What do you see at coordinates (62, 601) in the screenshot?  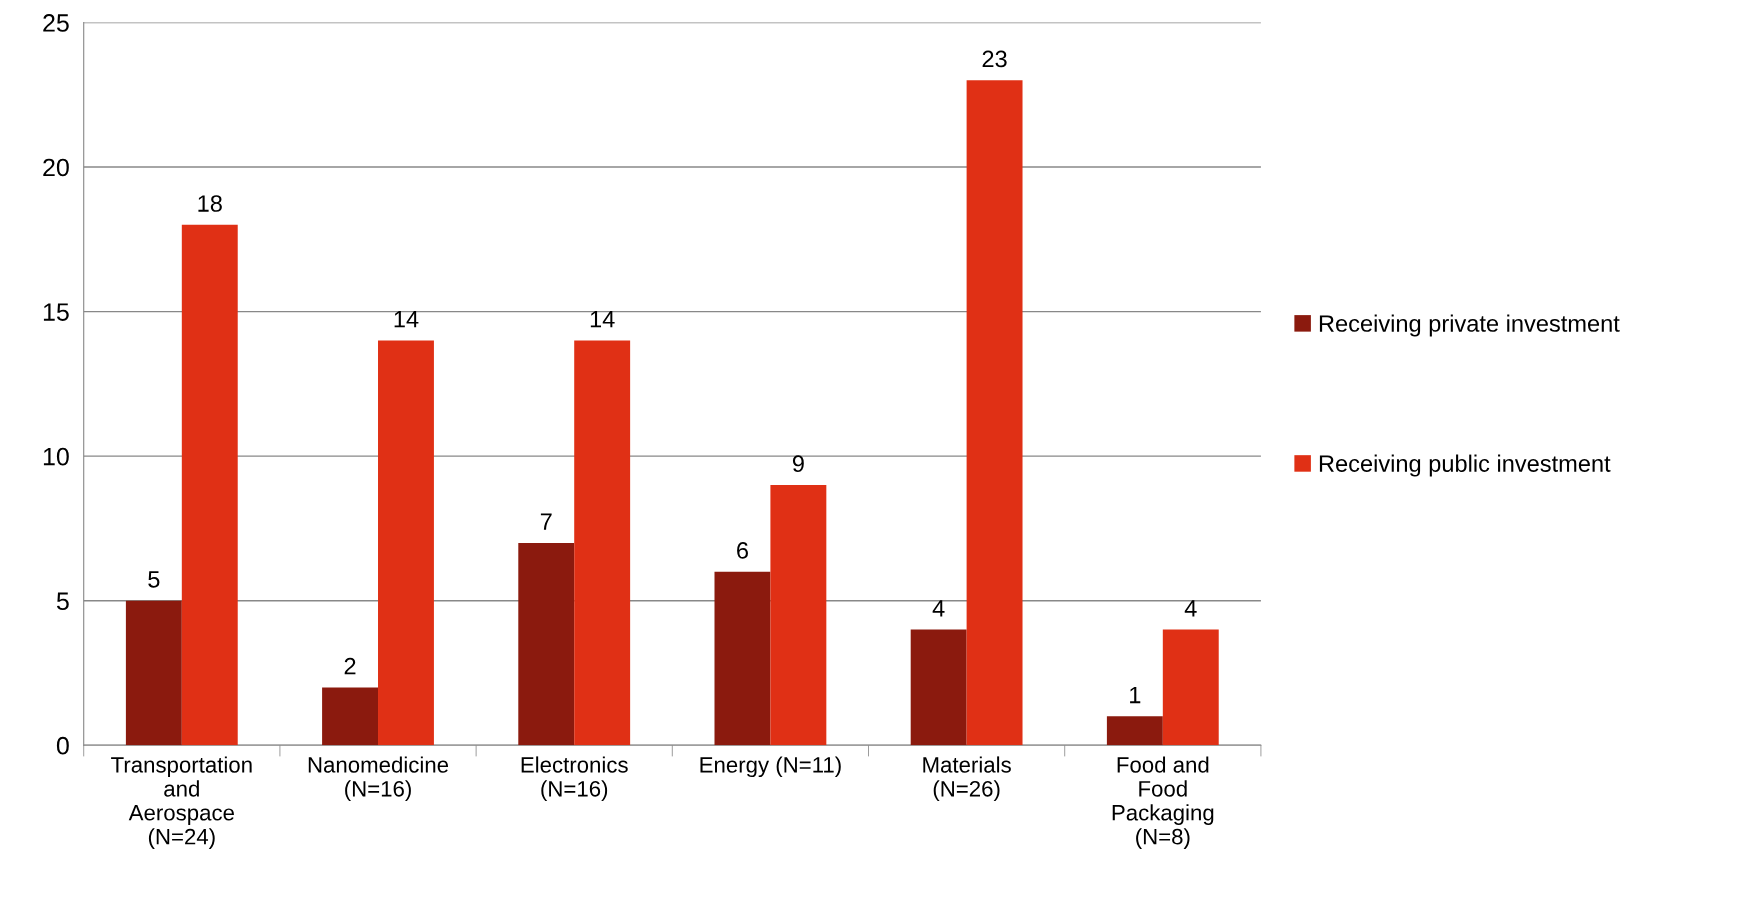 I see `y-tick-label: 5` at bounding box center [62, 601].